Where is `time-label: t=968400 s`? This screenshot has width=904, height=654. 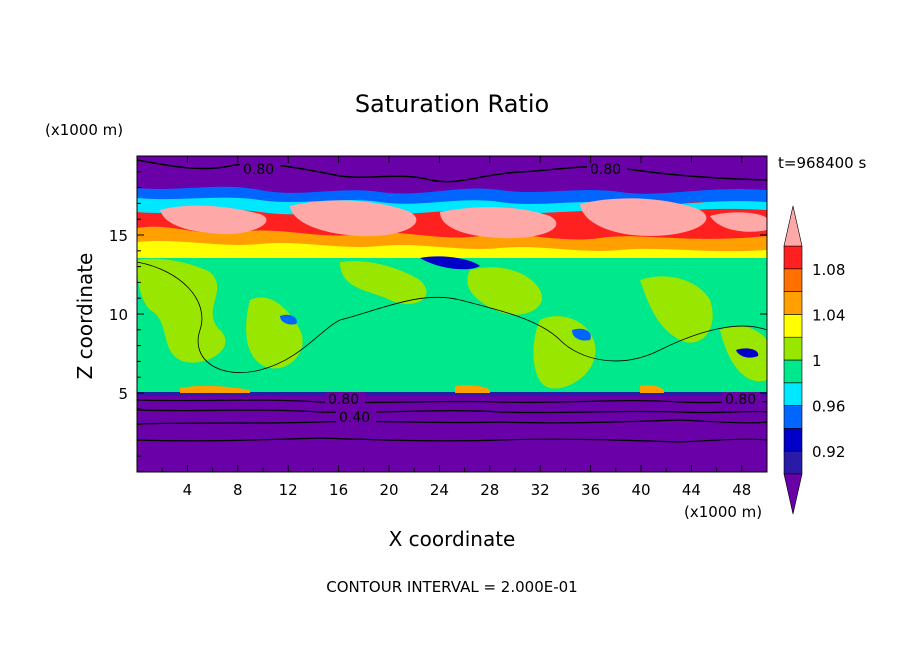 time-label: t=968400 s is located at coordinates (822, 163).